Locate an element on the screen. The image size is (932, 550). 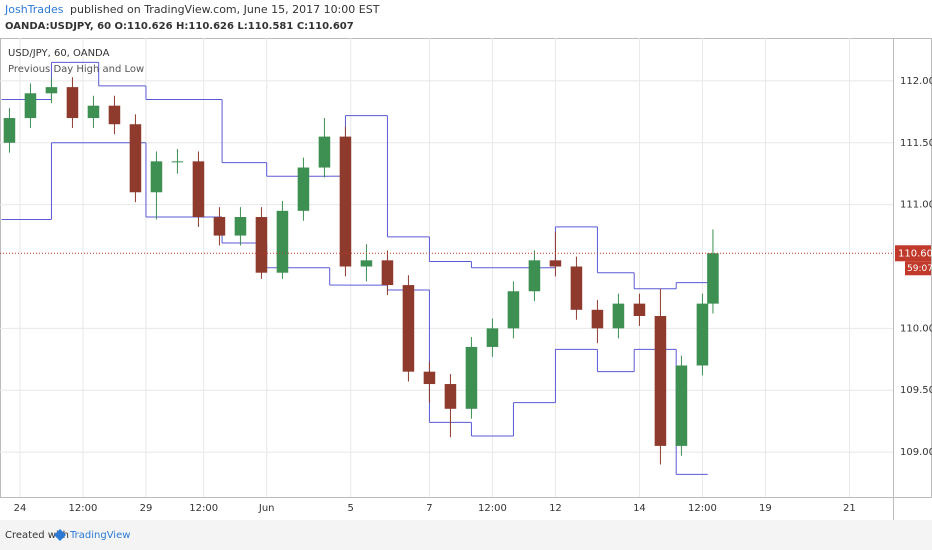
x-tick-label: 5 is located at coordinates (351, 508).